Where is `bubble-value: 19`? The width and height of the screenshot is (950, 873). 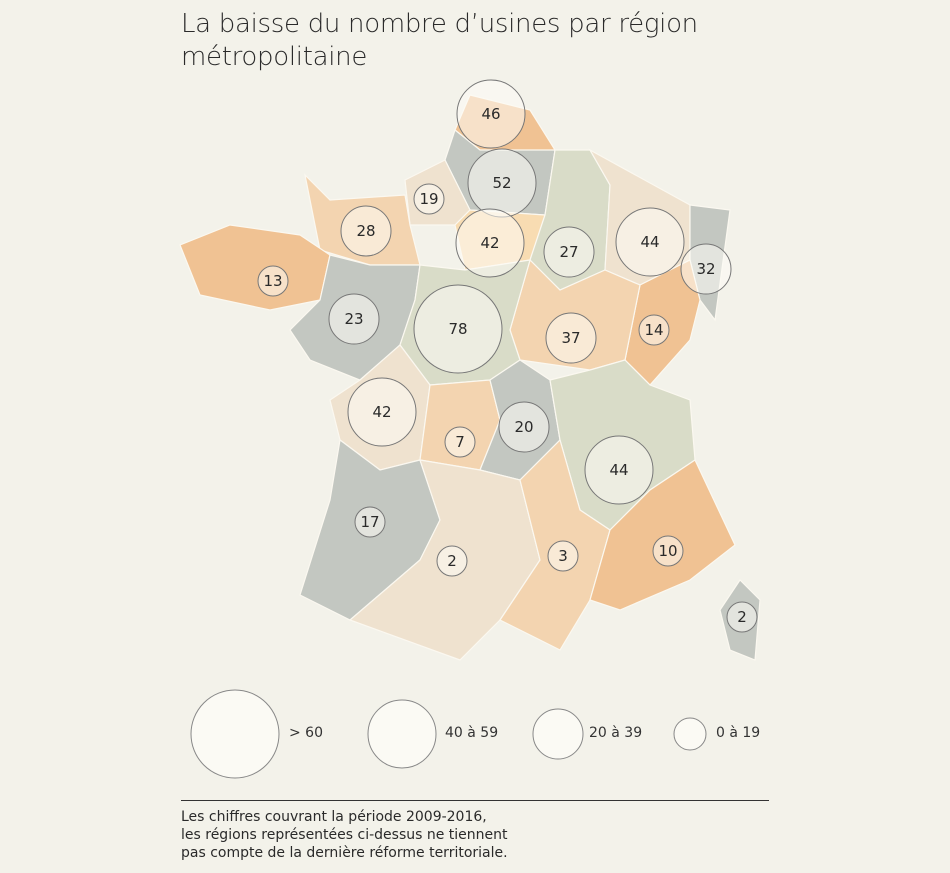
bubble-value: 19 is located at coordinates (428, 199).